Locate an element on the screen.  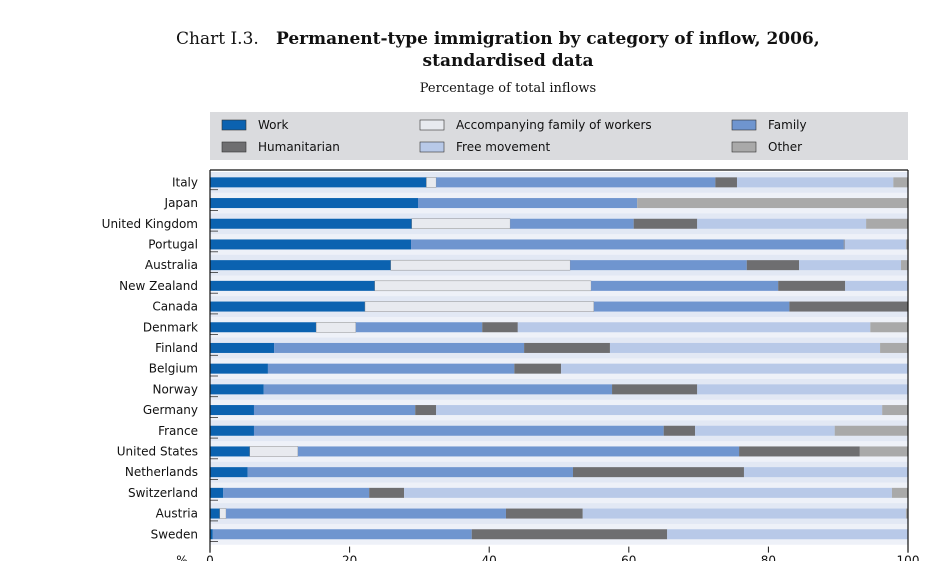
chart-label: Chart I.3. is located at coordinates (217, 39).